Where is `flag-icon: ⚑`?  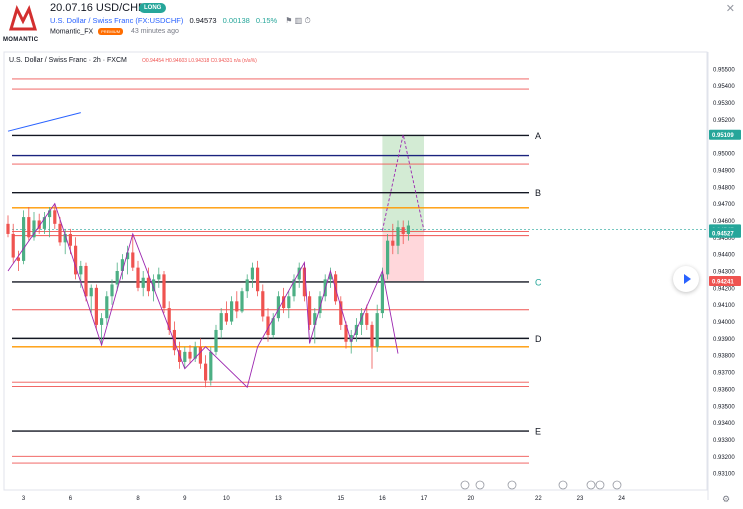
flag-icon: ⚑ is located at coordinates (289, 20).